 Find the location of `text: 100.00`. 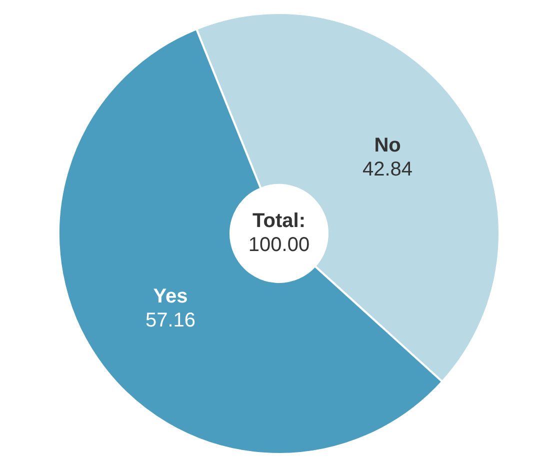

text: 100.00 is located at coordinates (279, 245).